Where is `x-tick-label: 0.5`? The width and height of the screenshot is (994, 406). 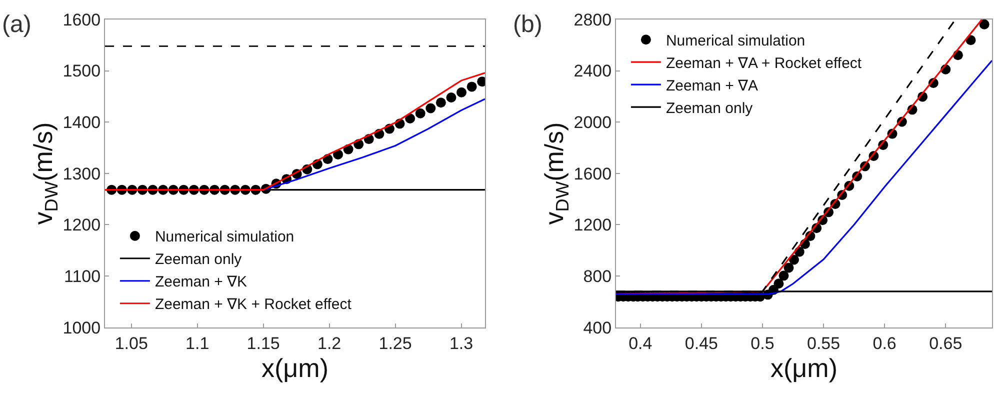 x-tick-label: 0.5 is located at coordinates (762, 343).